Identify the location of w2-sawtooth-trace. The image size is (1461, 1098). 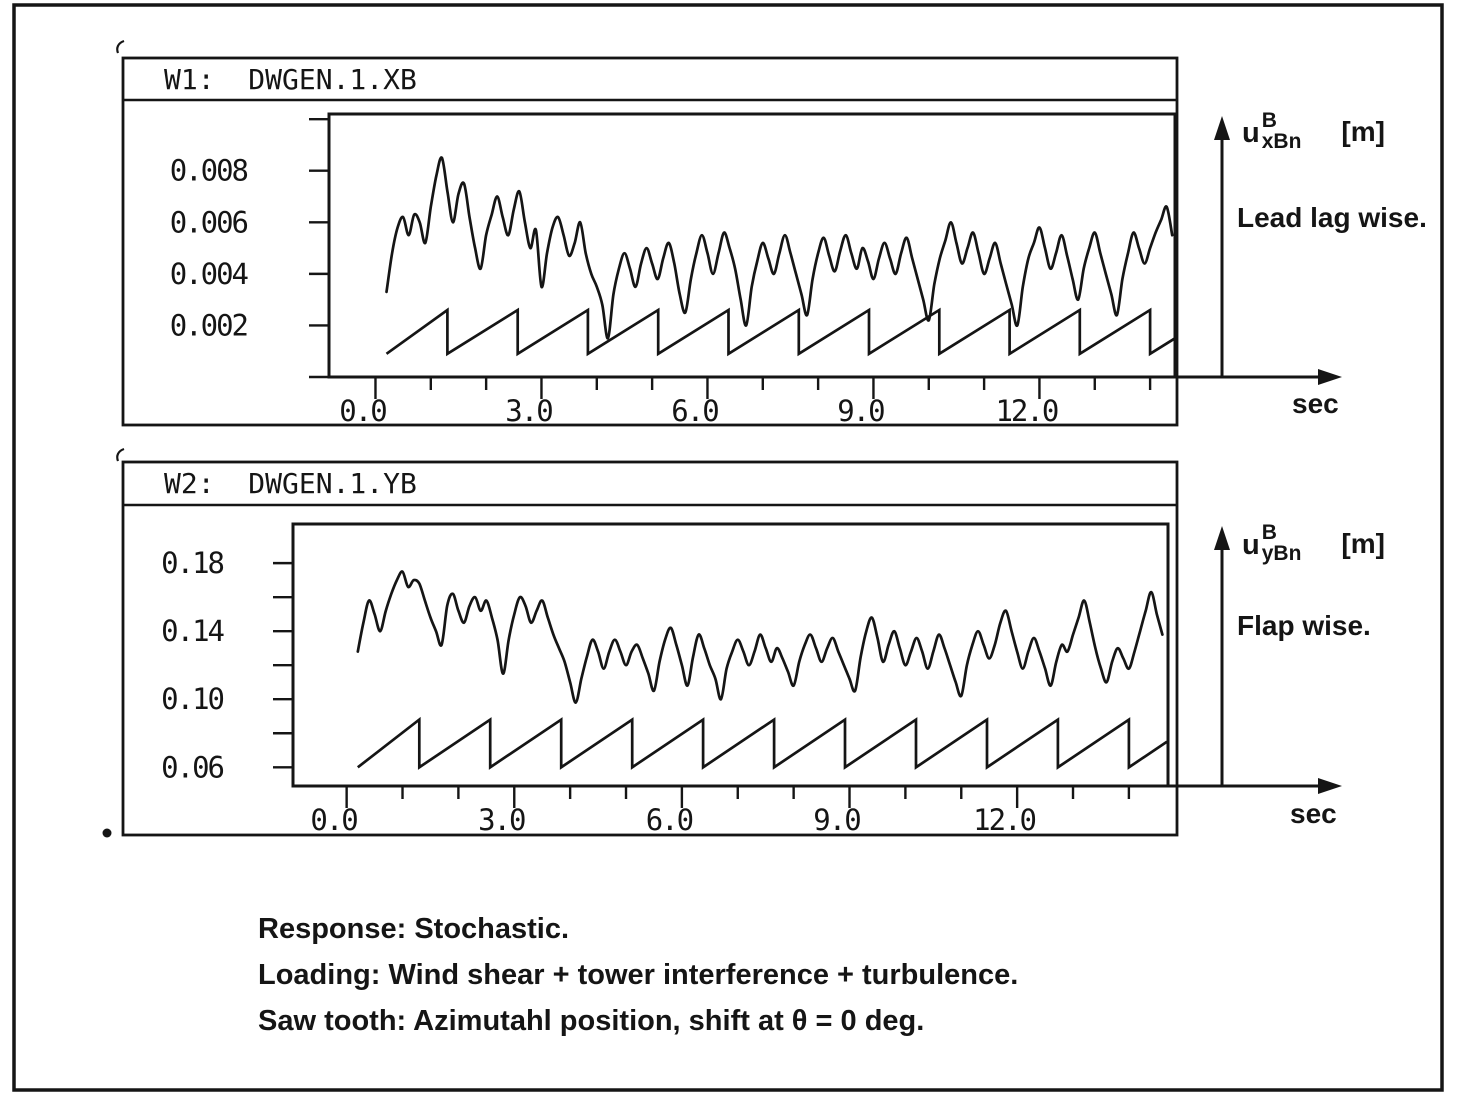
(762, 743).